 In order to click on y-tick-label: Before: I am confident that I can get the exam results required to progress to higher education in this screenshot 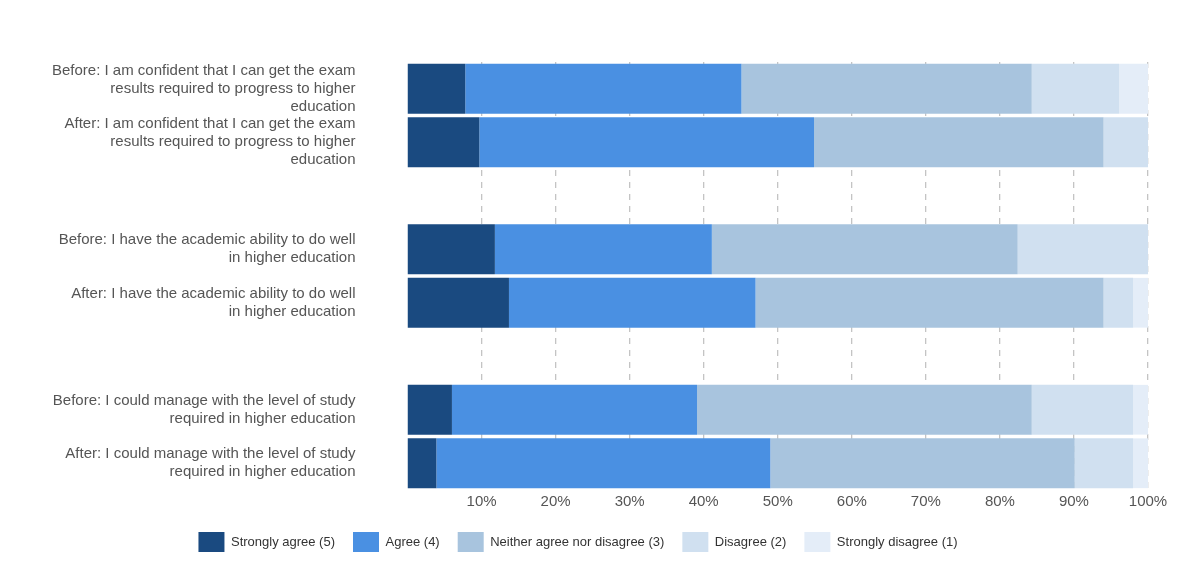, I will do `click(203, 87)`.